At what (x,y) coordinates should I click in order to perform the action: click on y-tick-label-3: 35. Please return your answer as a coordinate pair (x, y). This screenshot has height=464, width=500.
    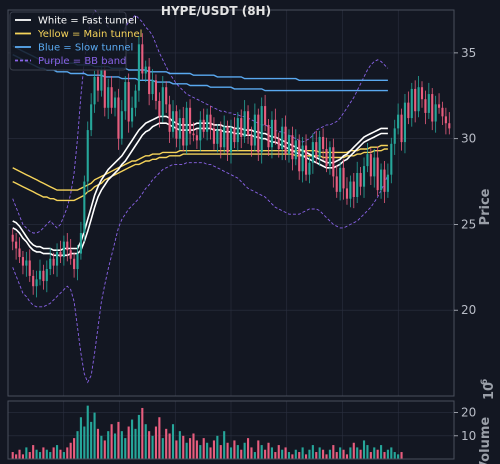
    Looking at the image, I should click on (468, 53).